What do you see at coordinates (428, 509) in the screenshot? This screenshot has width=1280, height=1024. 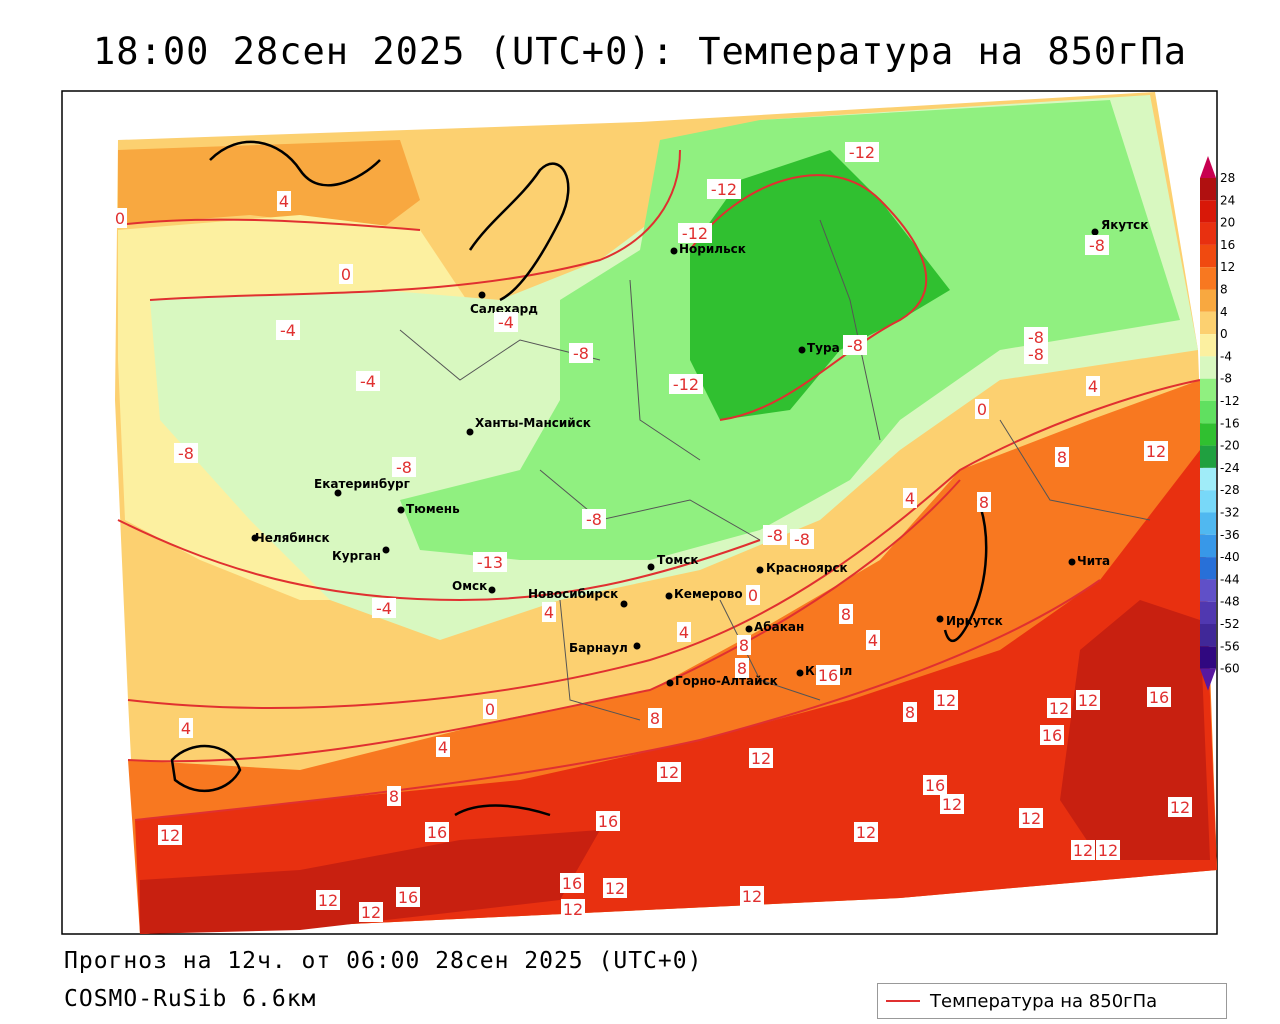 I see `city-marker: Тюмень` at bounding box center [428, 509].